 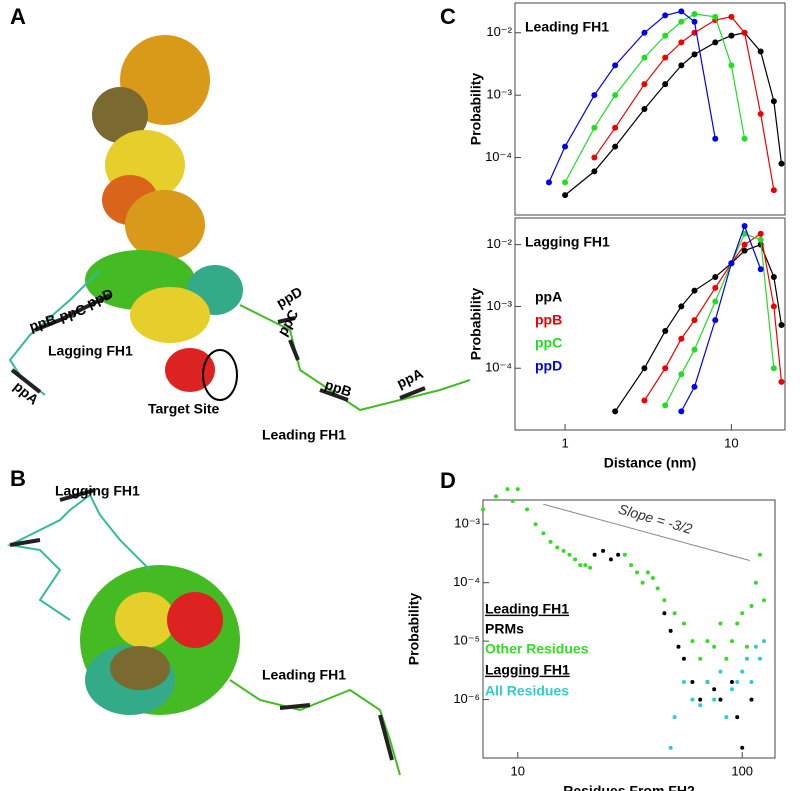 I want to click on annotation: Slope = -3/2, so click(x=656, y=519).